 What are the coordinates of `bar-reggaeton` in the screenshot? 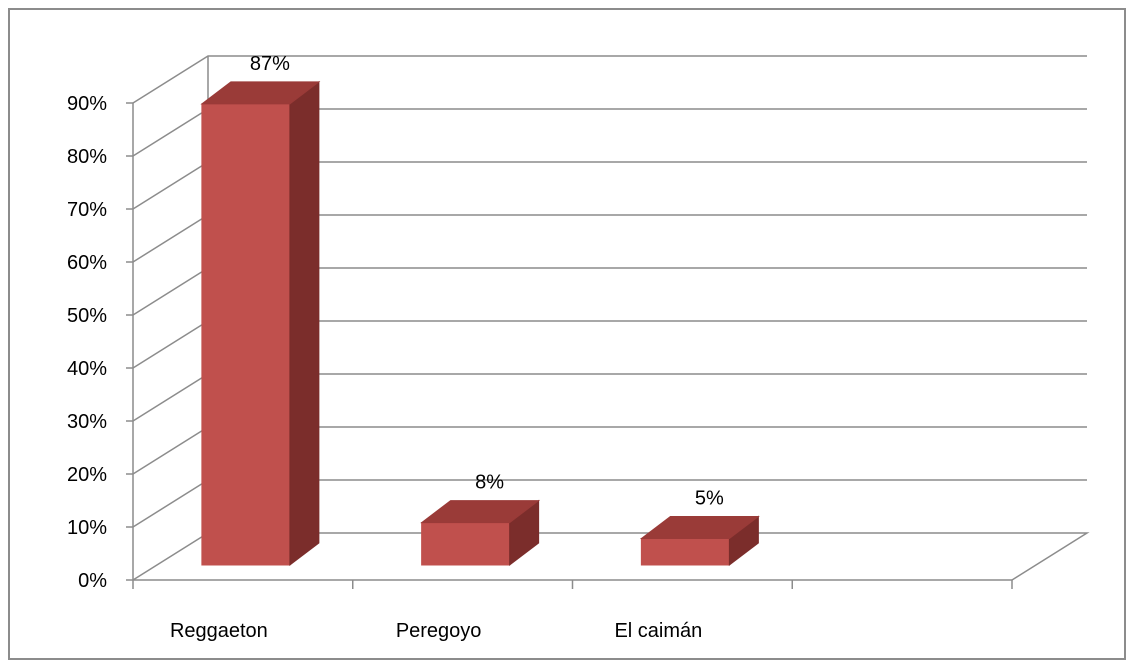 It's located at (260, 323).